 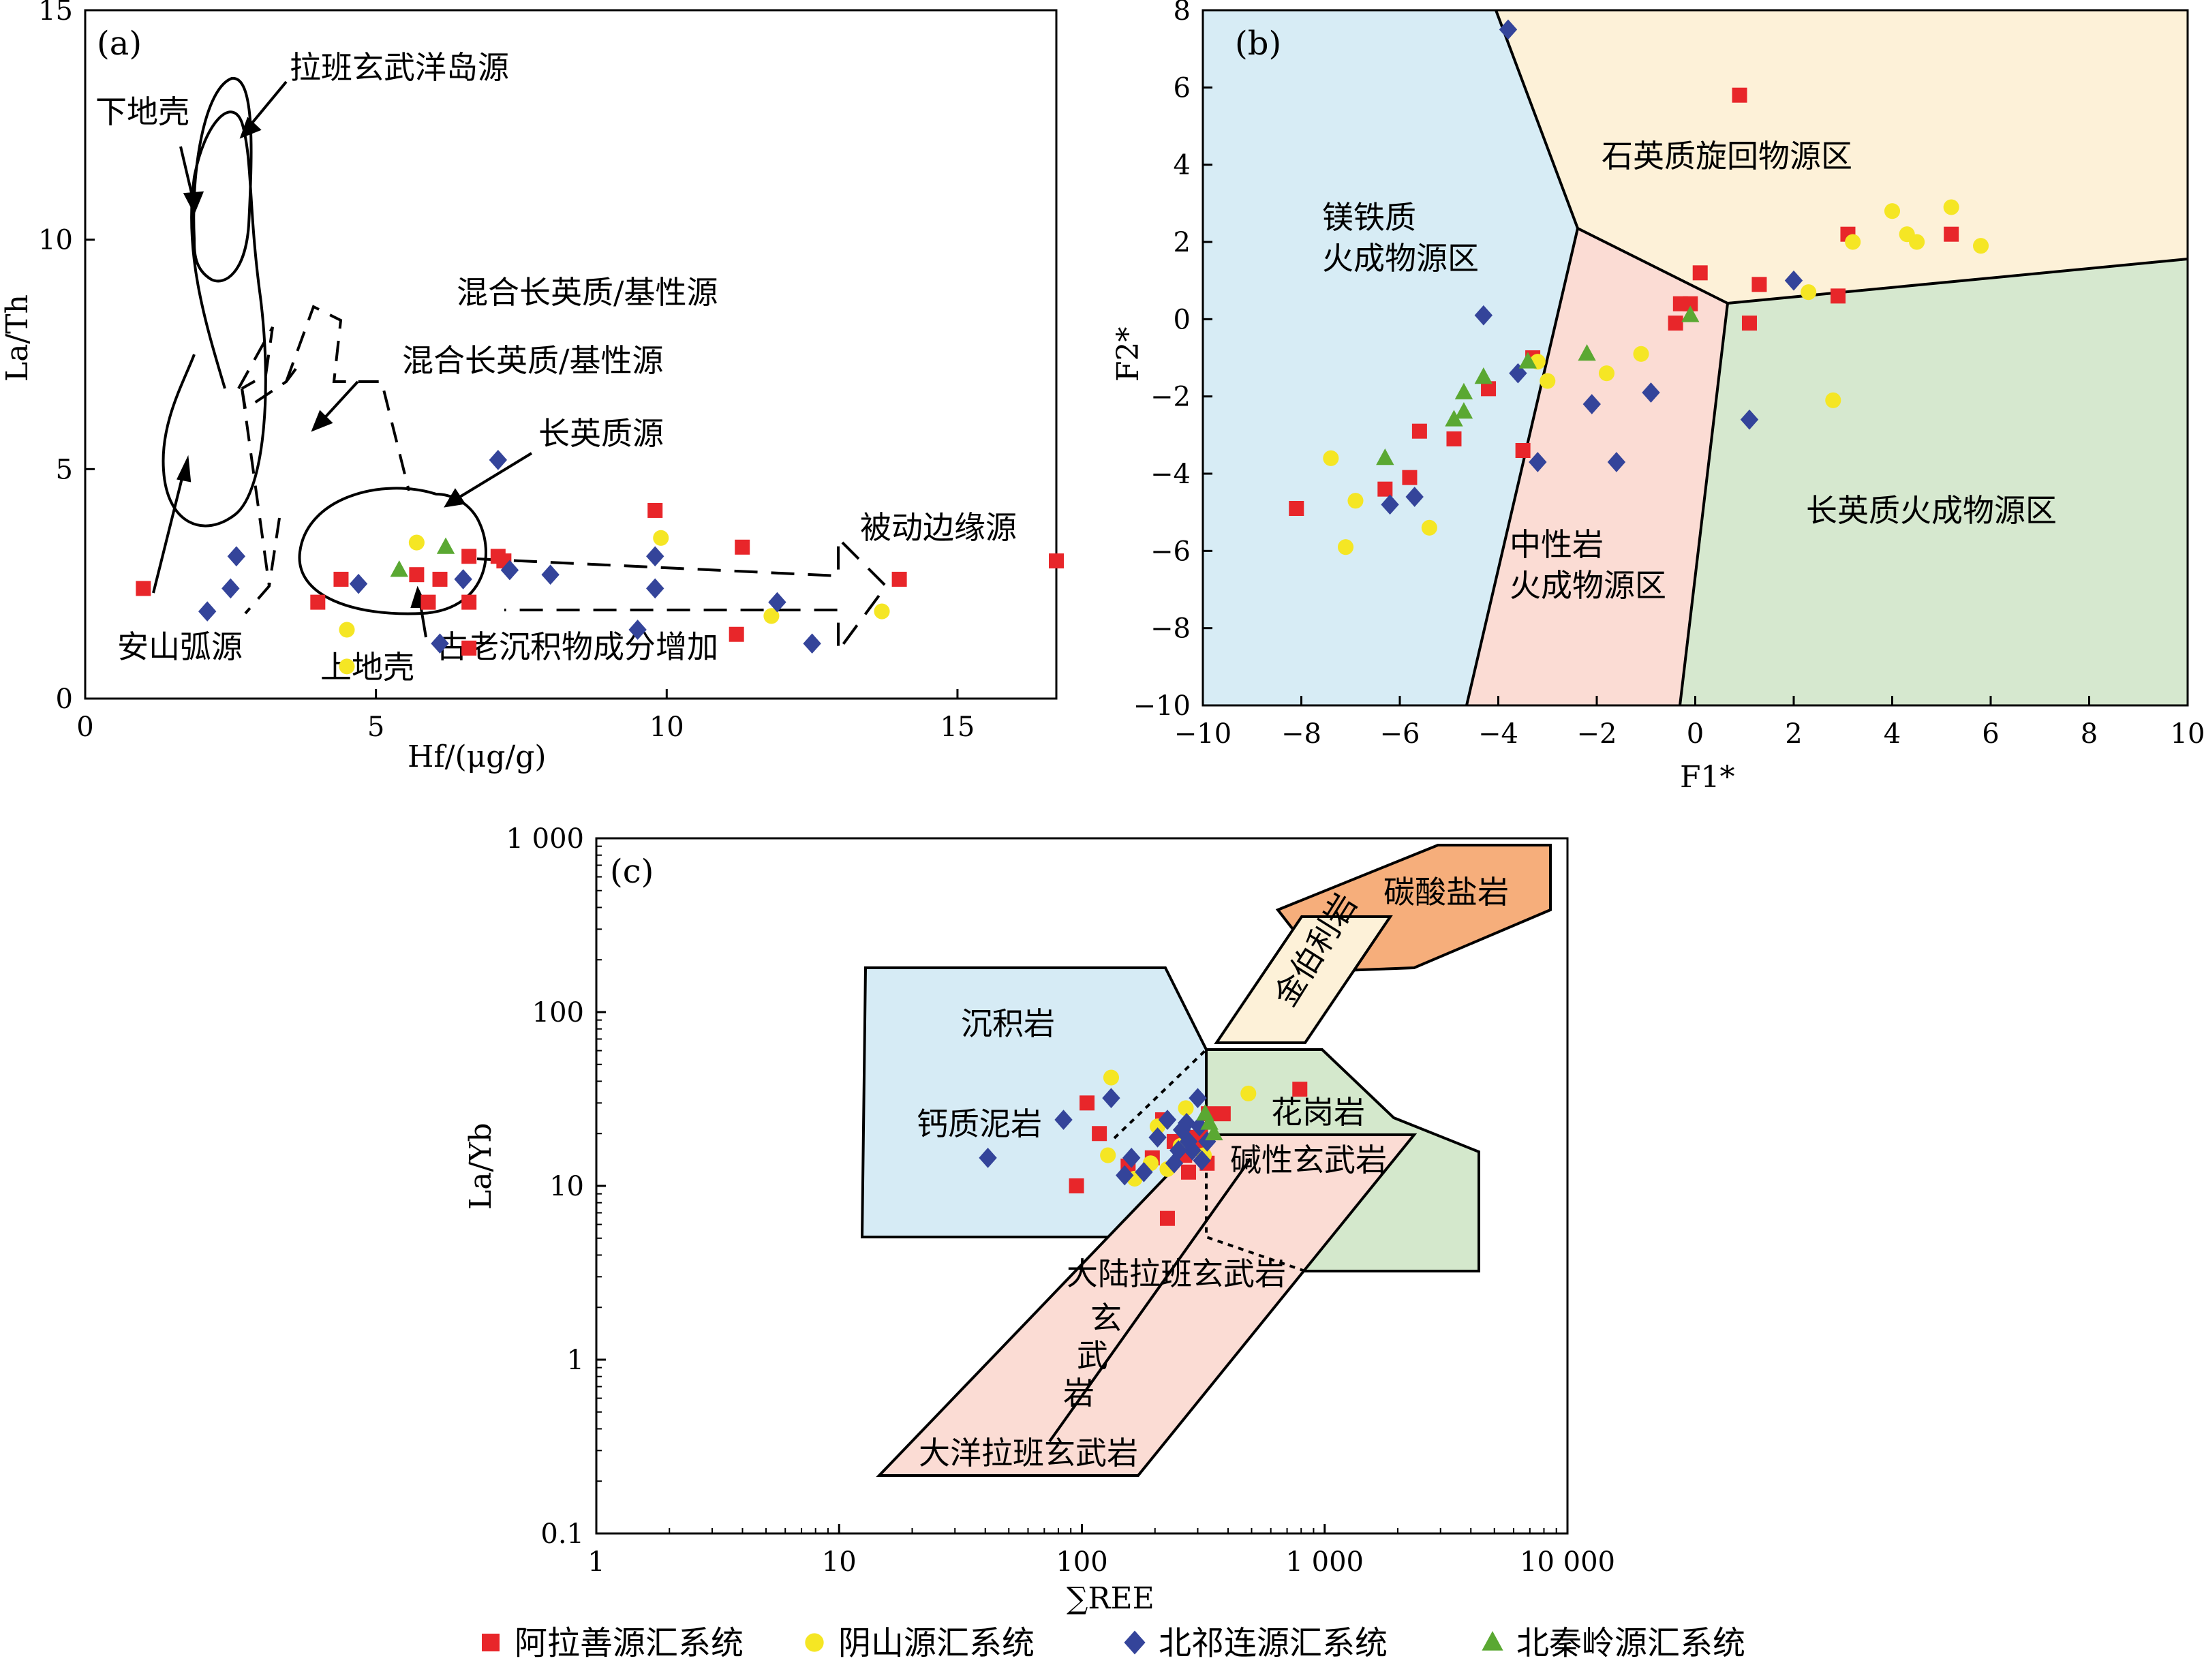 I want to click on x-tick-label: −6, so click(x=1400, y=734).